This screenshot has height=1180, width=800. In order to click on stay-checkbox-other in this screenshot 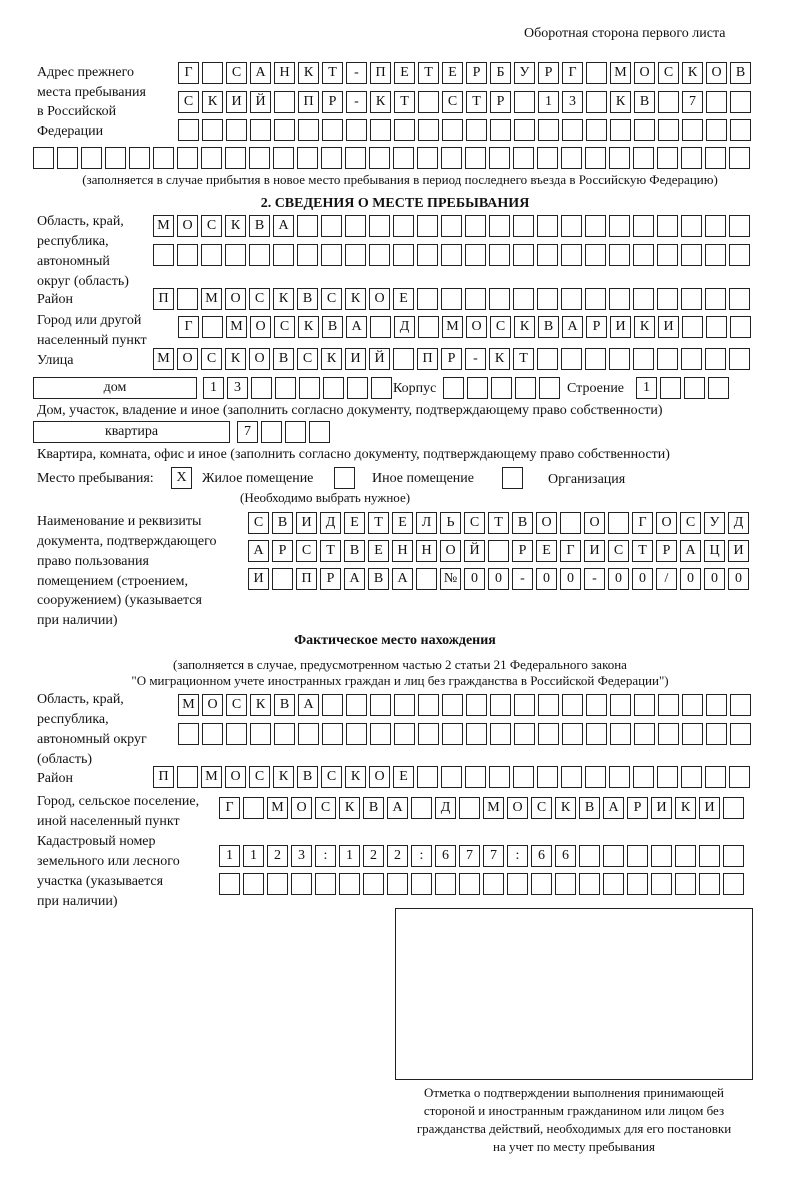, I will do `click(344, 478)`.